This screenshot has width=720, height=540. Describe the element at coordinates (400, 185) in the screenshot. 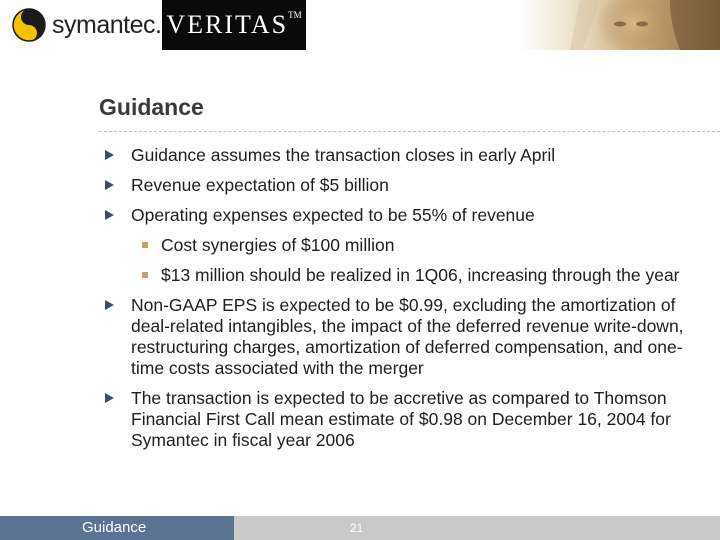

I see `bullet-item: Revenue expectation of $5 billion` at that location.